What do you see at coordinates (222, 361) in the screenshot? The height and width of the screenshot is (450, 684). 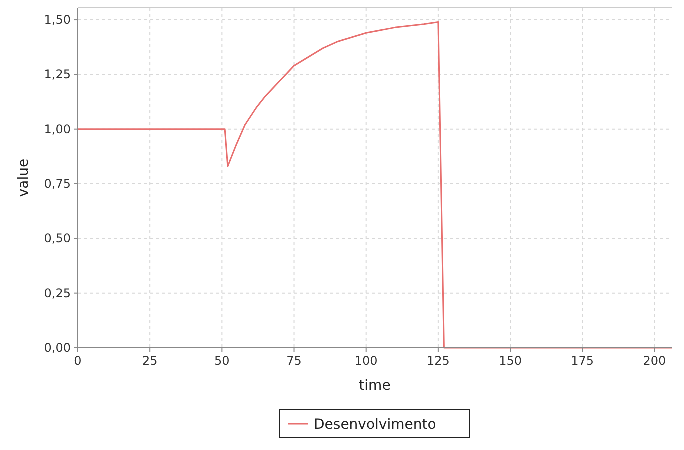 I see `x-tick-label: 50` at bounding box center [222, 361].